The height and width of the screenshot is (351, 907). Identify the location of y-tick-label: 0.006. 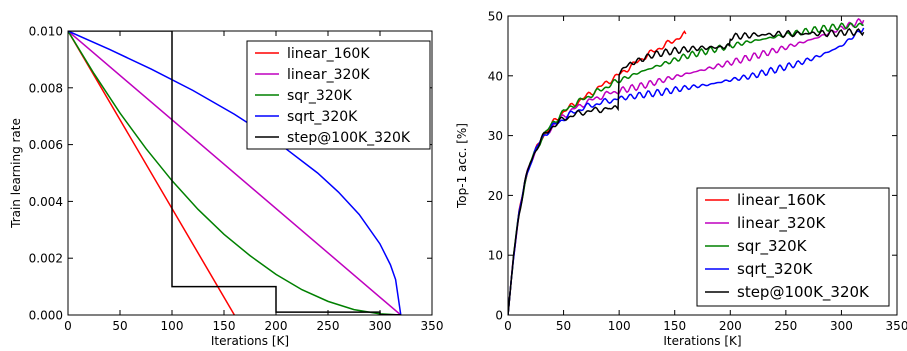
(46, 145).